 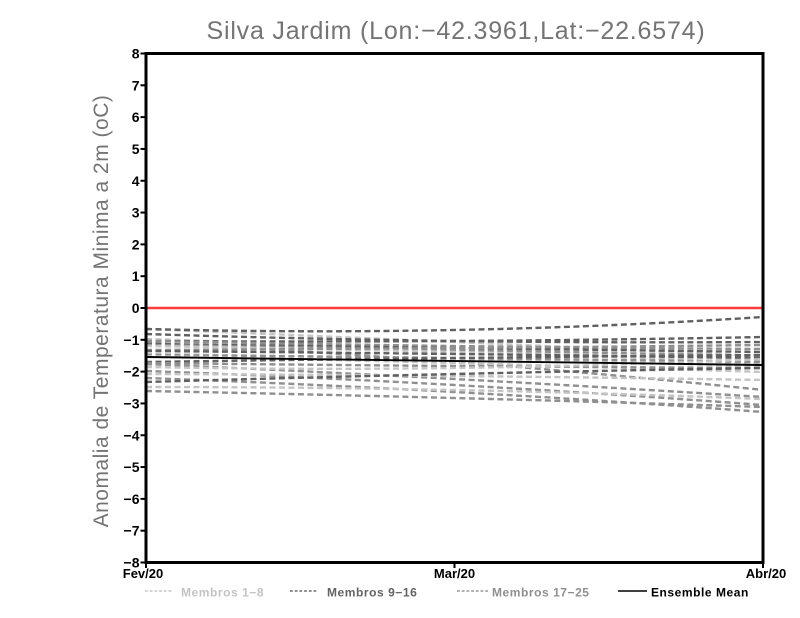 What do you see at coordinates (541, 593) in the screenshot?
I see `svg-text: Membros 17−25` at bounding box center [541, 593].